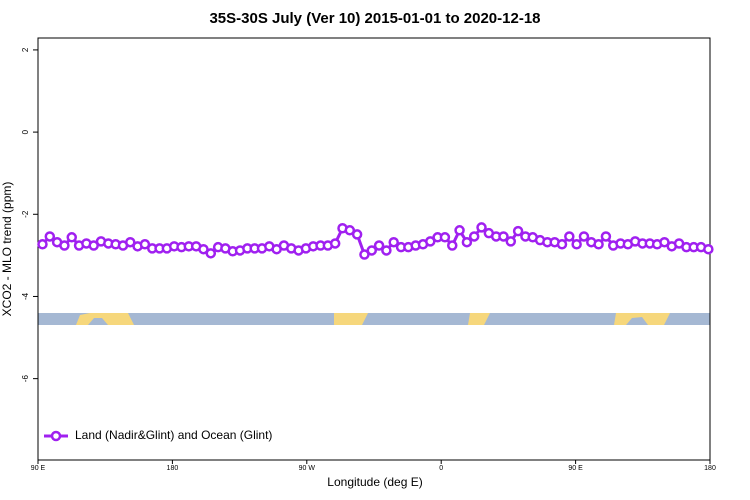 This screenshot has width=750, height=500. I want to click on y-tick-label: -4, so click(25, 296).